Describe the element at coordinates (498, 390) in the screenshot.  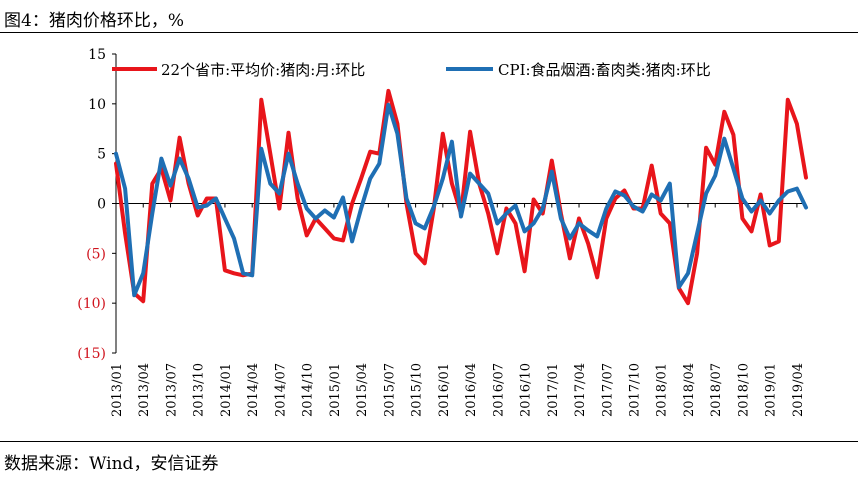
I see `x-tick-label: 2016/07` at that location.